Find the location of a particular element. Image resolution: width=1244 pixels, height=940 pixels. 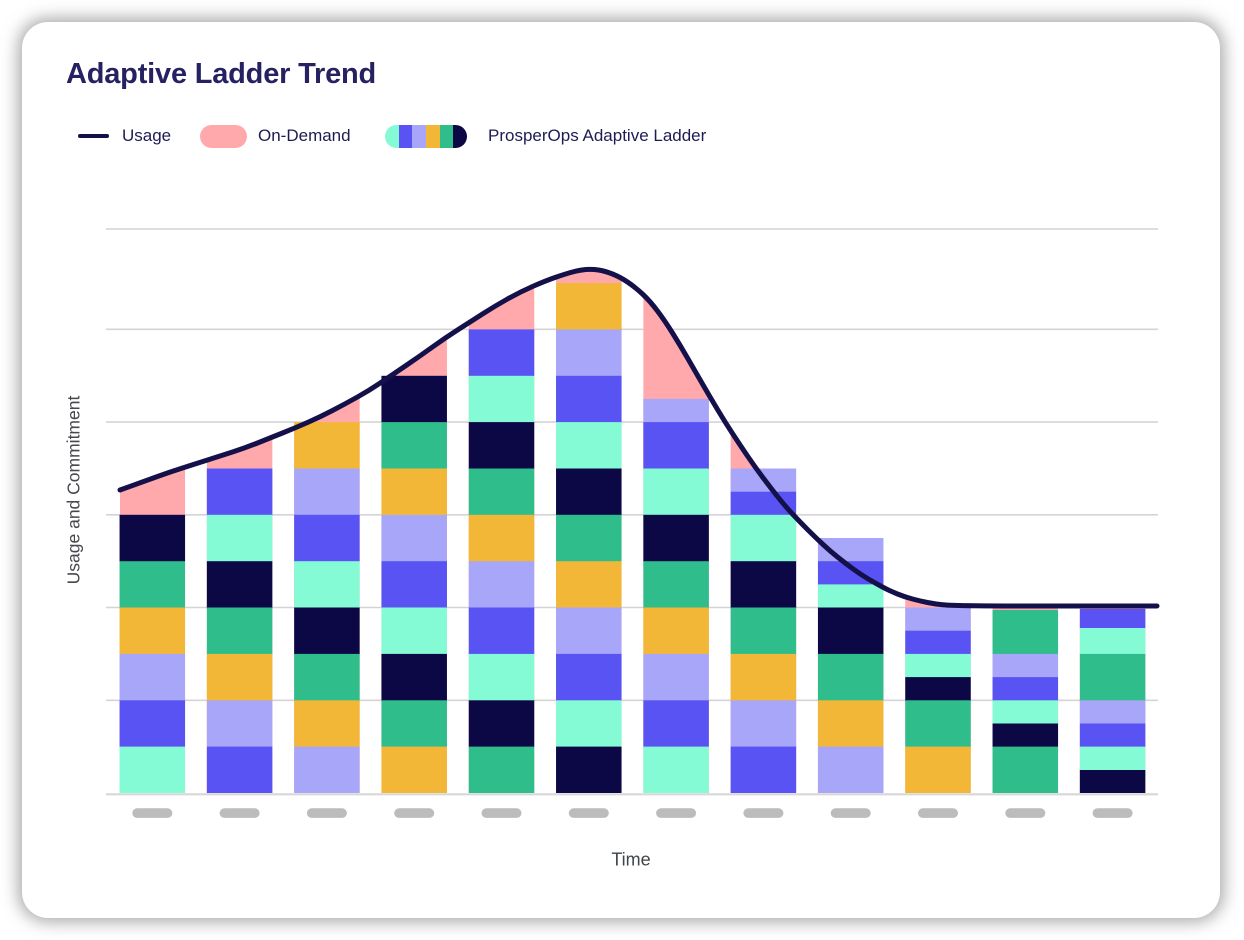

usage-line-swatch is located at coordinates (93, 136).